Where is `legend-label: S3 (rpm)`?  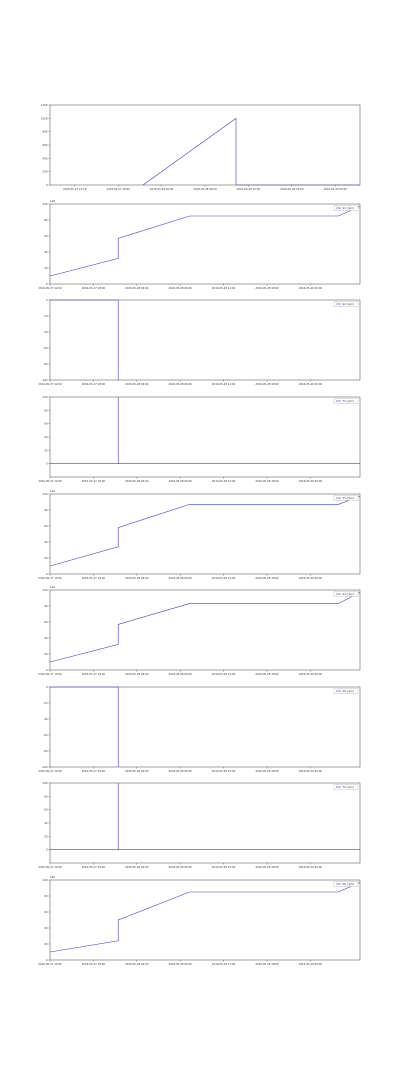 legend-label: S3 (rpm) is located at coordinates (348, 498).